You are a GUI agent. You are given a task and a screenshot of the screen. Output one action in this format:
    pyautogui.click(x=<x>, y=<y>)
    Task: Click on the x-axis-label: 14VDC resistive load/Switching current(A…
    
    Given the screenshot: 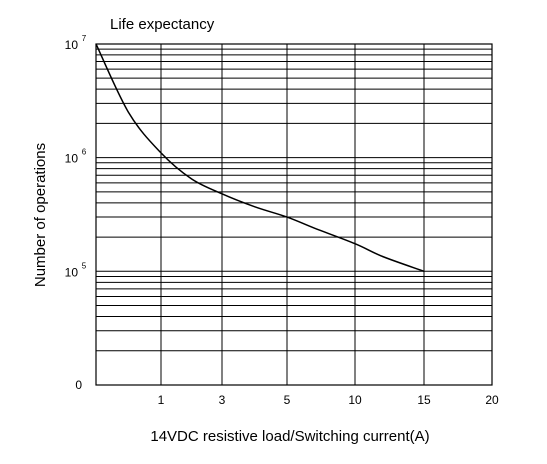 What is the action you would take?
    pyautogui.click(x=289, y=436)
    